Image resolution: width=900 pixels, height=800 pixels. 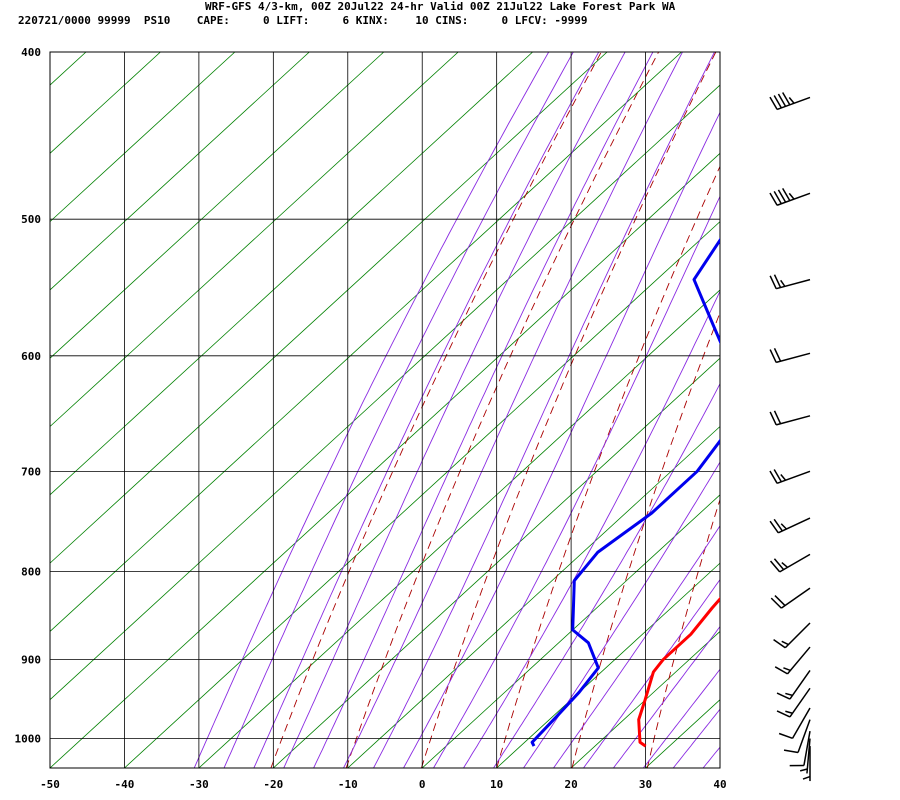 I want to click on x-tick-label: 40, so click(x=719, y=784).